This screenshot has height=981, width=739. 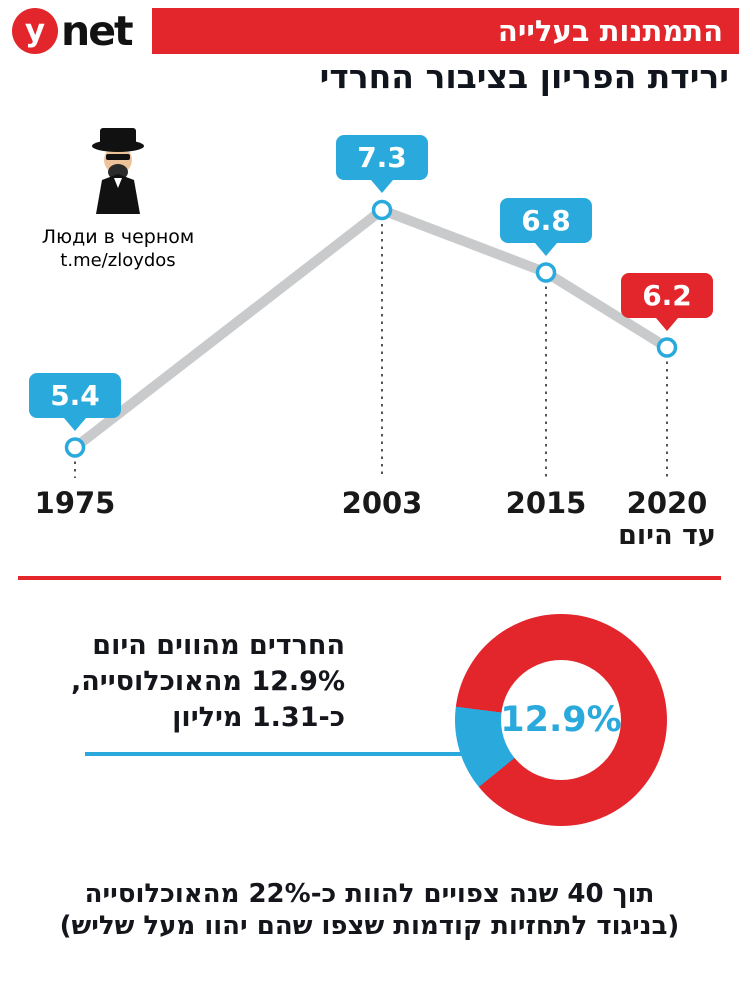 I want to click on value-callout: 6.8, so click(x=546, y=226).